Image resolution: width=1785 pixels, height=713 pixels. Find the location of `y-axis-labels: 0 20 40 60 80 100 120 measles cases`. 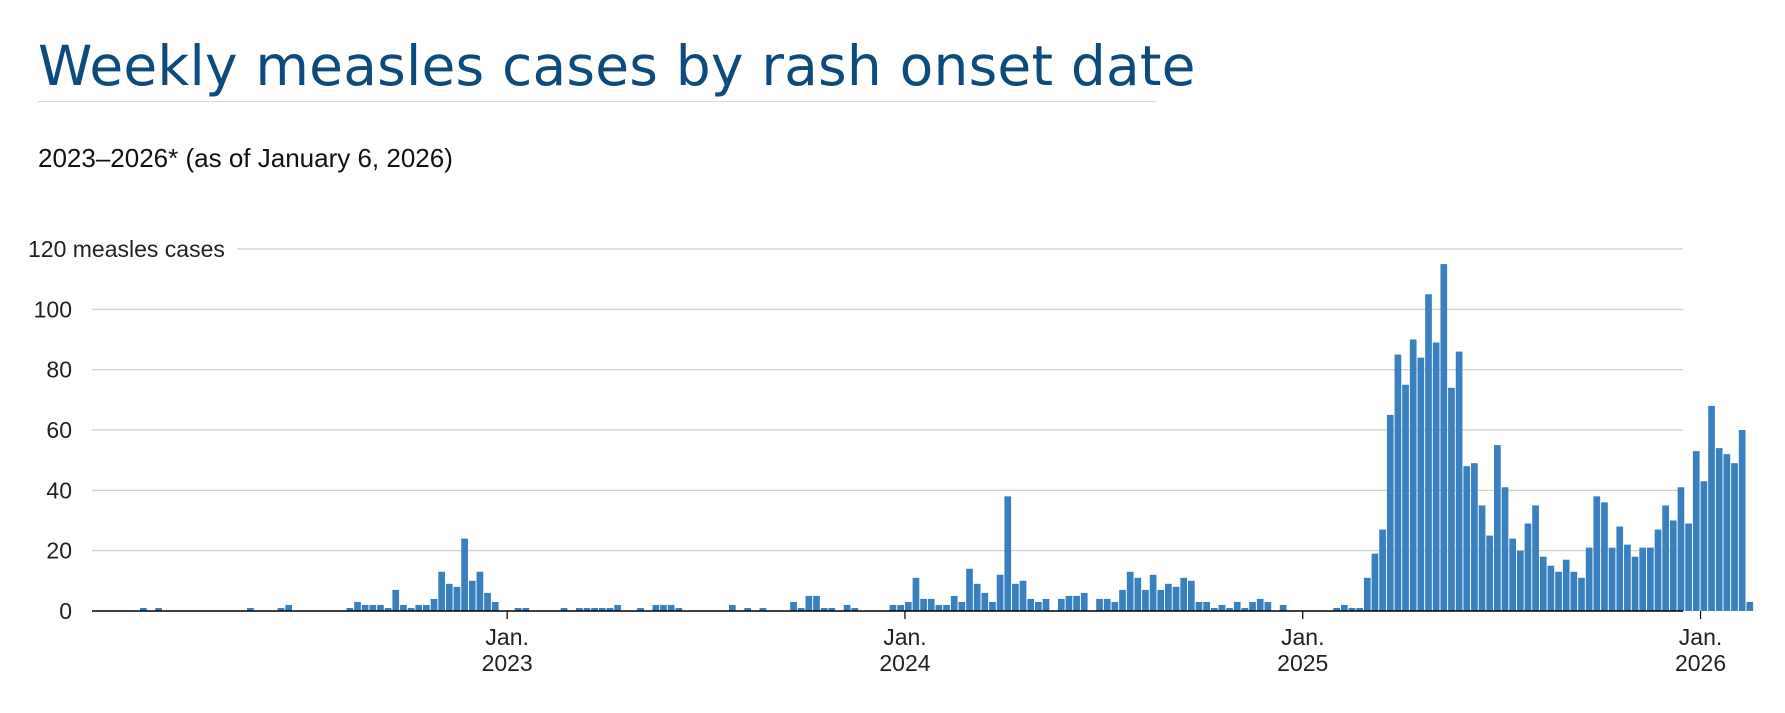

y-axis-labels: 0 20 40 60 80 100 120 measles cases is located at coordinates (126, 430).